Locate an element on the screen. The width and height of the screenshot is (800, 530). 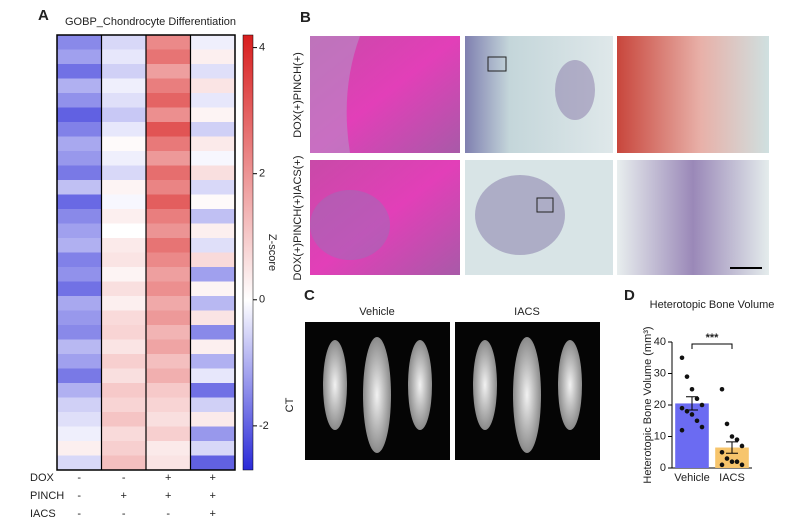
panel-label: A is located at coordinates (43, 15).